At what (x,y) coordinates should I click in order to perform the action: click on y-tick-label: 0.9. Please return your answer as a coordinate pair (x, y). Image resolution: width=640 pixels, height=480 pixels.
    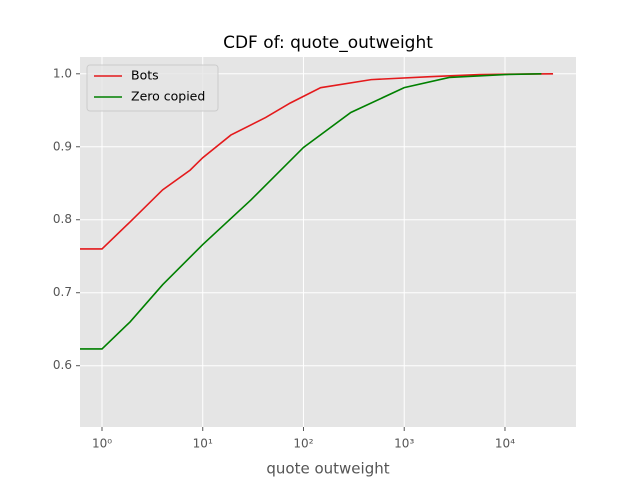
    Looking at the image, I should click on (62, 146).